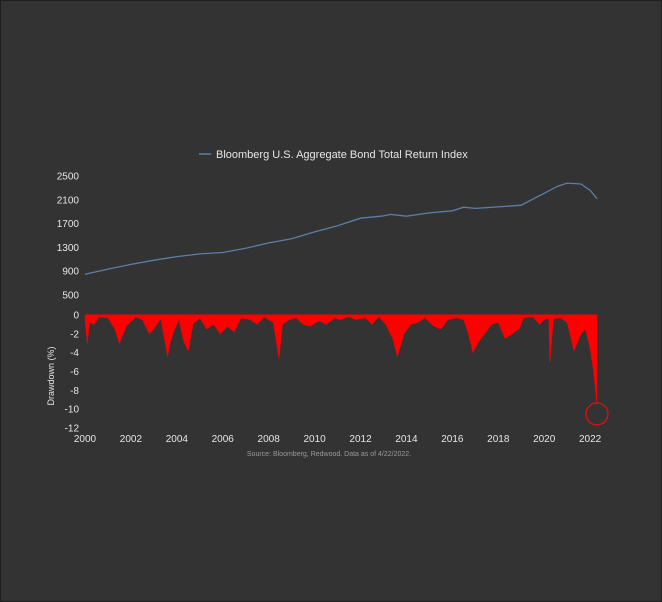  What do you see at coordinates (68, 224) in the screenshot?
I see `top-y-tick-label: 1700` at bounding box center [68, 224].